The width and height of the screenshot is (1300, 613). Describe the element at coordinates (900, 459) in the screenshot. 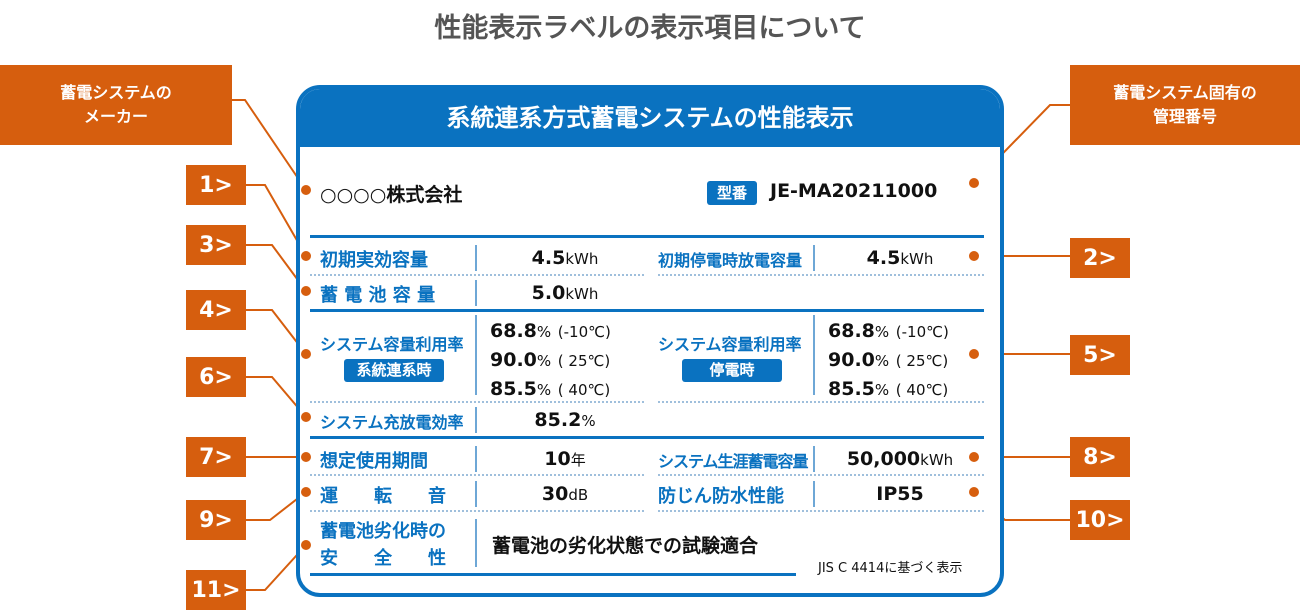

I see `value-lifetime-storage: 50,000kWh` at that location.